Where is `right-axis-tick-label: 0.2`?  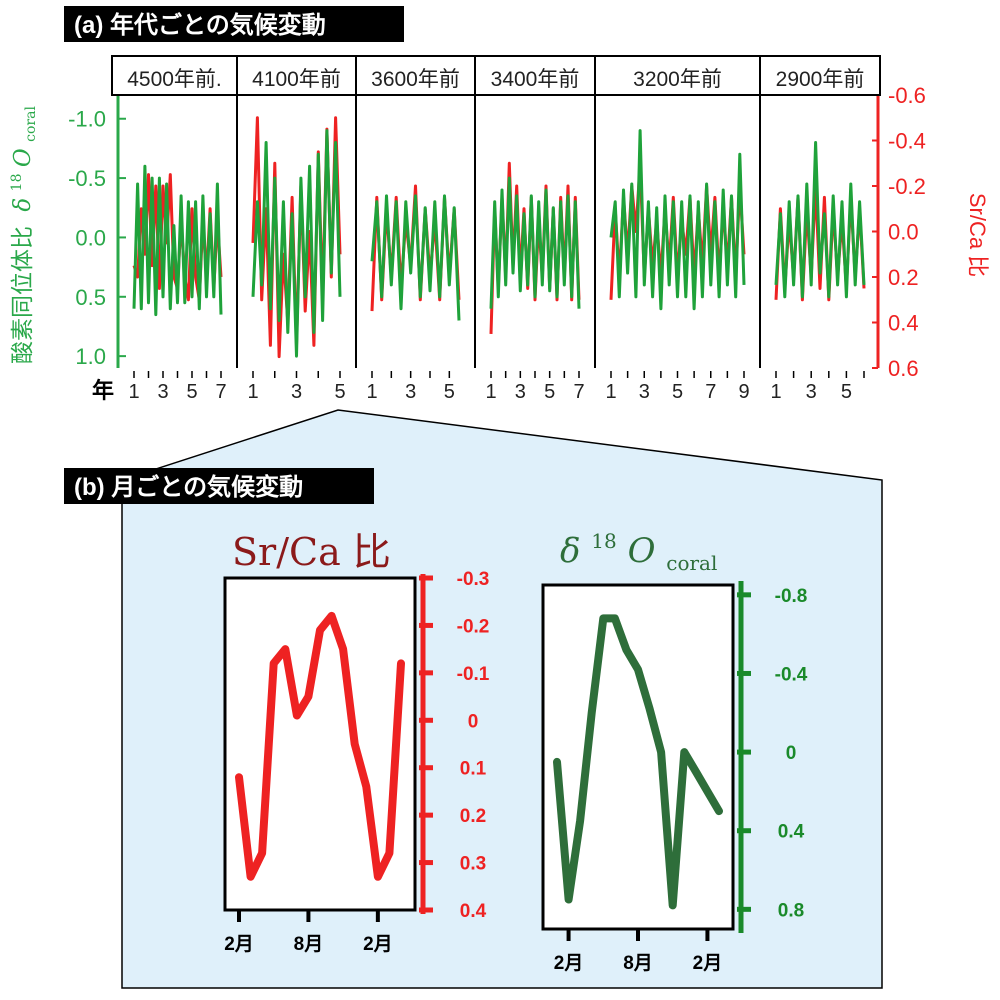
right-axis-tick-label: 0.2 is located at coordinates (903, 277).